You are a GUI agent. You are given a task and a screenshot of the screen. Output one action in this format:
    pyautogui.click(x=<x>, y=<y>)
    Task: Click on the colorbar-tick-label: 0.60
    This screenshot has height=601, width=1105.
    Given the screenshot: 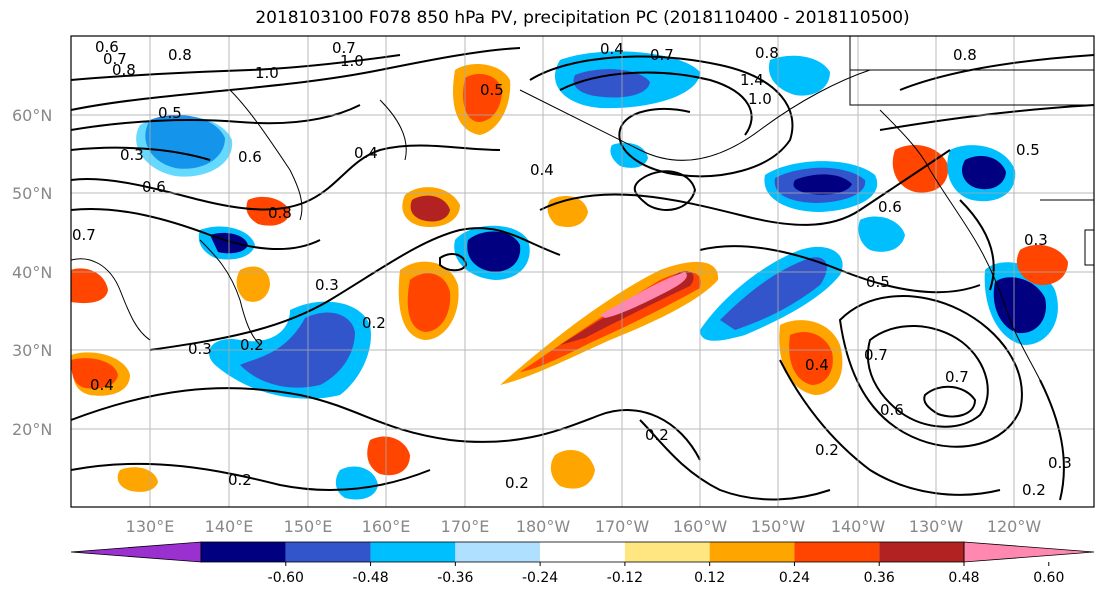 What is the action you would take?
    pyautogui.click(x=1048, y=578)
    